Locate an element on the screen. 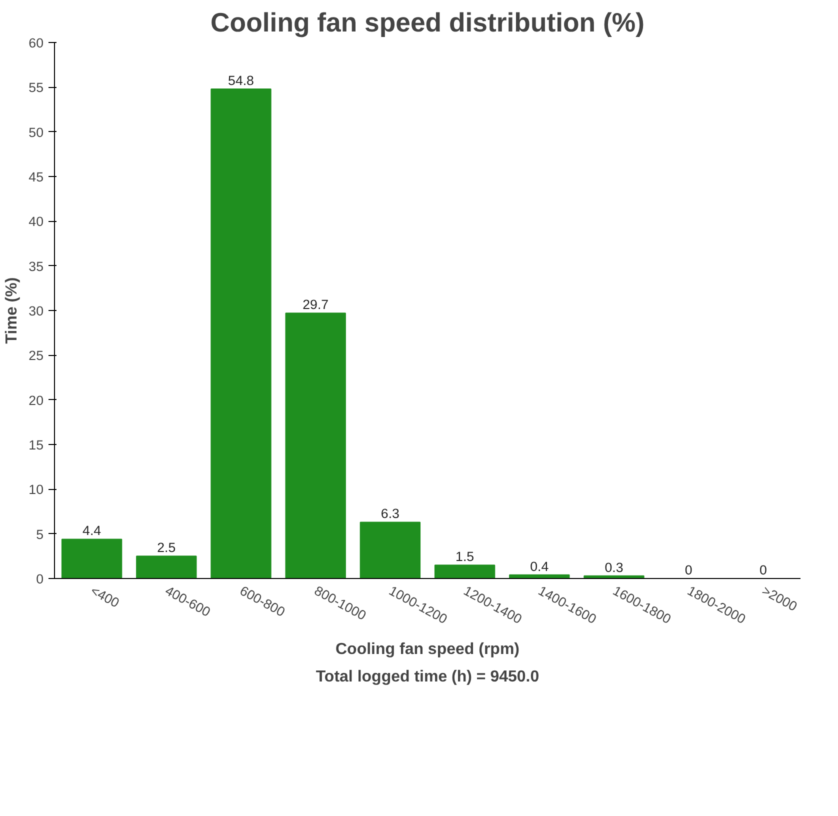 The image size is (838, 816). data-label: 0.4 is located at coordinates (540, 566).